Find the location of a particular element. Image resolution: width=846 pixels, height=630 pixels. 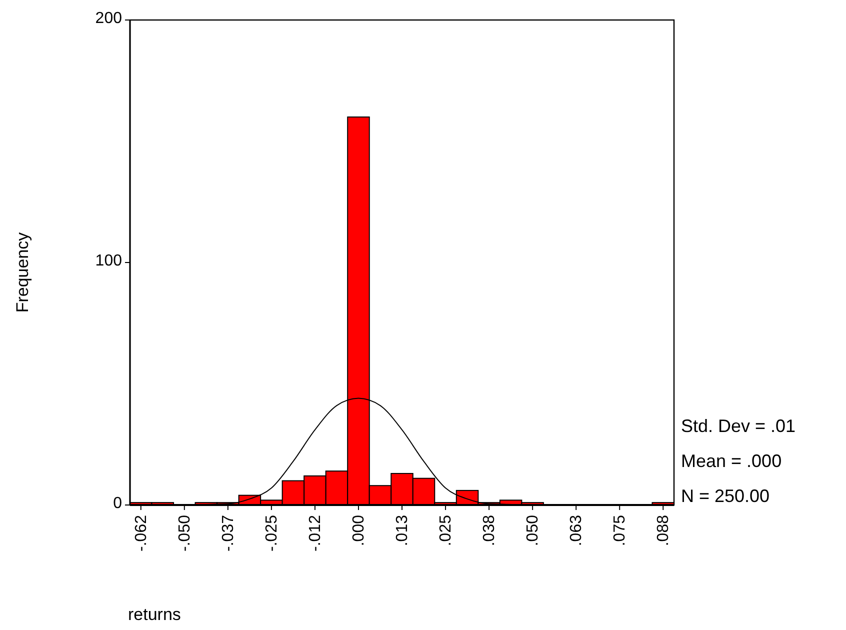

y-axis-title: Frequency is located at coordinates (22, 272).